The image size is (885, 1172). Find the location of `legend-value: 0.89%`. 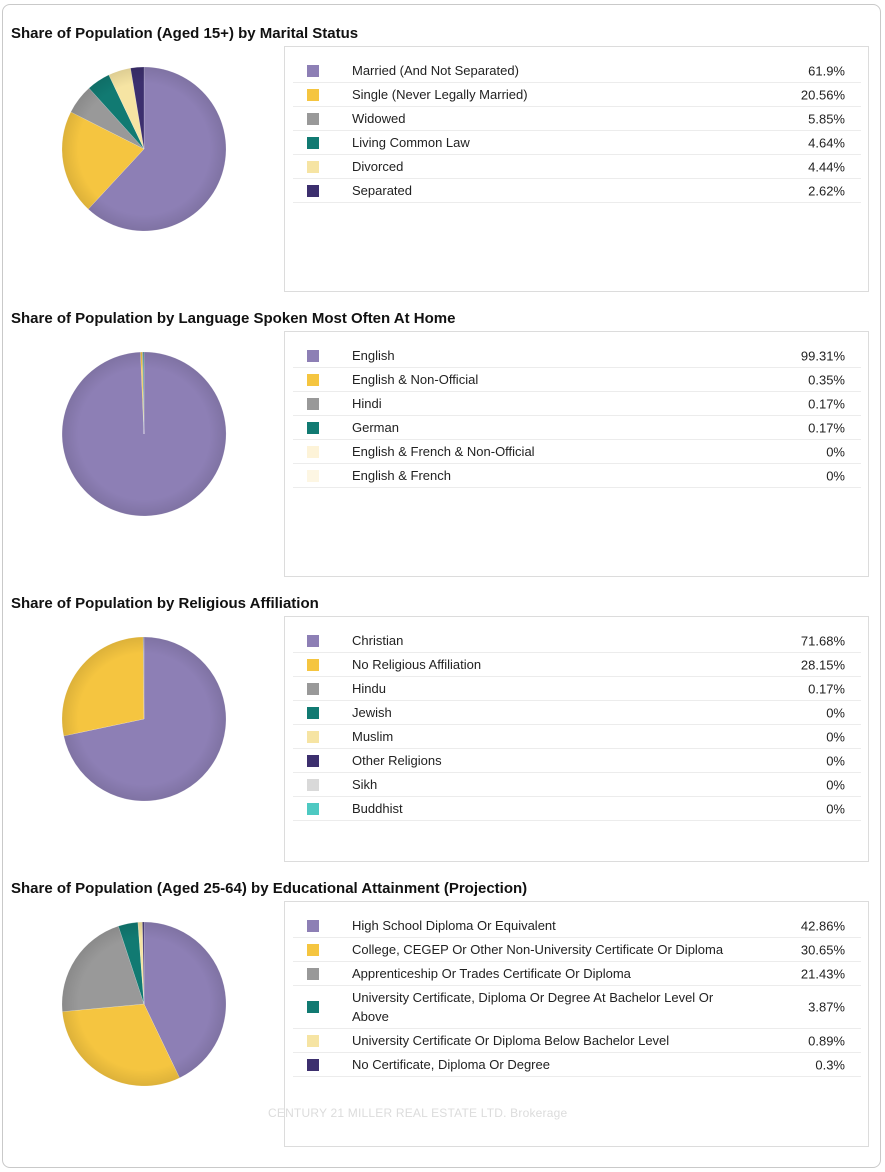

legend-value: 0.89% is located at coordinates (826, 1040).